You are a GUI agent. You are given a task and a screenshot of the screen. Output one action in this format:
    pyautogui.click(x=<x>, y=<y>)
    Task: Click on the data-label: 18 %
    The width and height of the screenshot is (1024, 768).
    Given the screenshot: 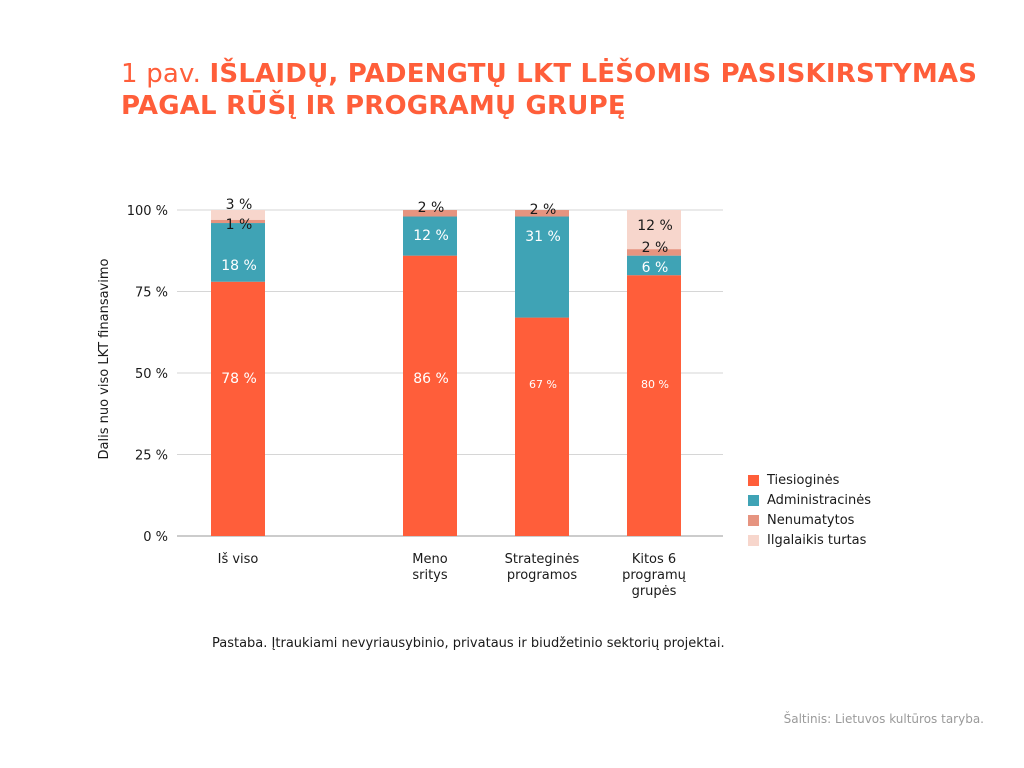 What is the action you would take?
    pyautogui.click(x=239, y=266)
    